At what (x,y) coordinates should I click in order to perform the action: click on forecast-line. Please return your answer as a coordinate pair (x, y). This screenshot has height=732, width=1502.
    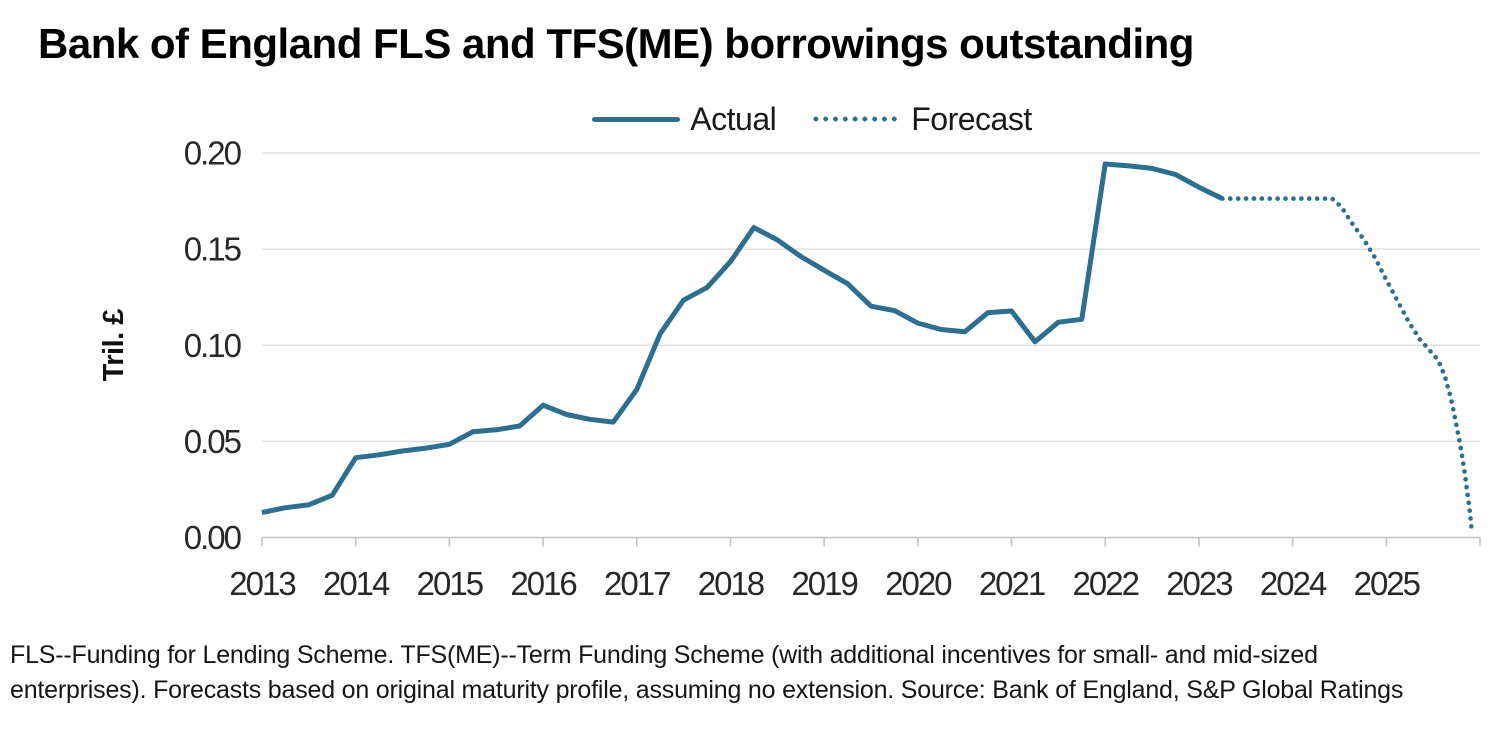
    Looking at the image, I should click on (1347, 366).